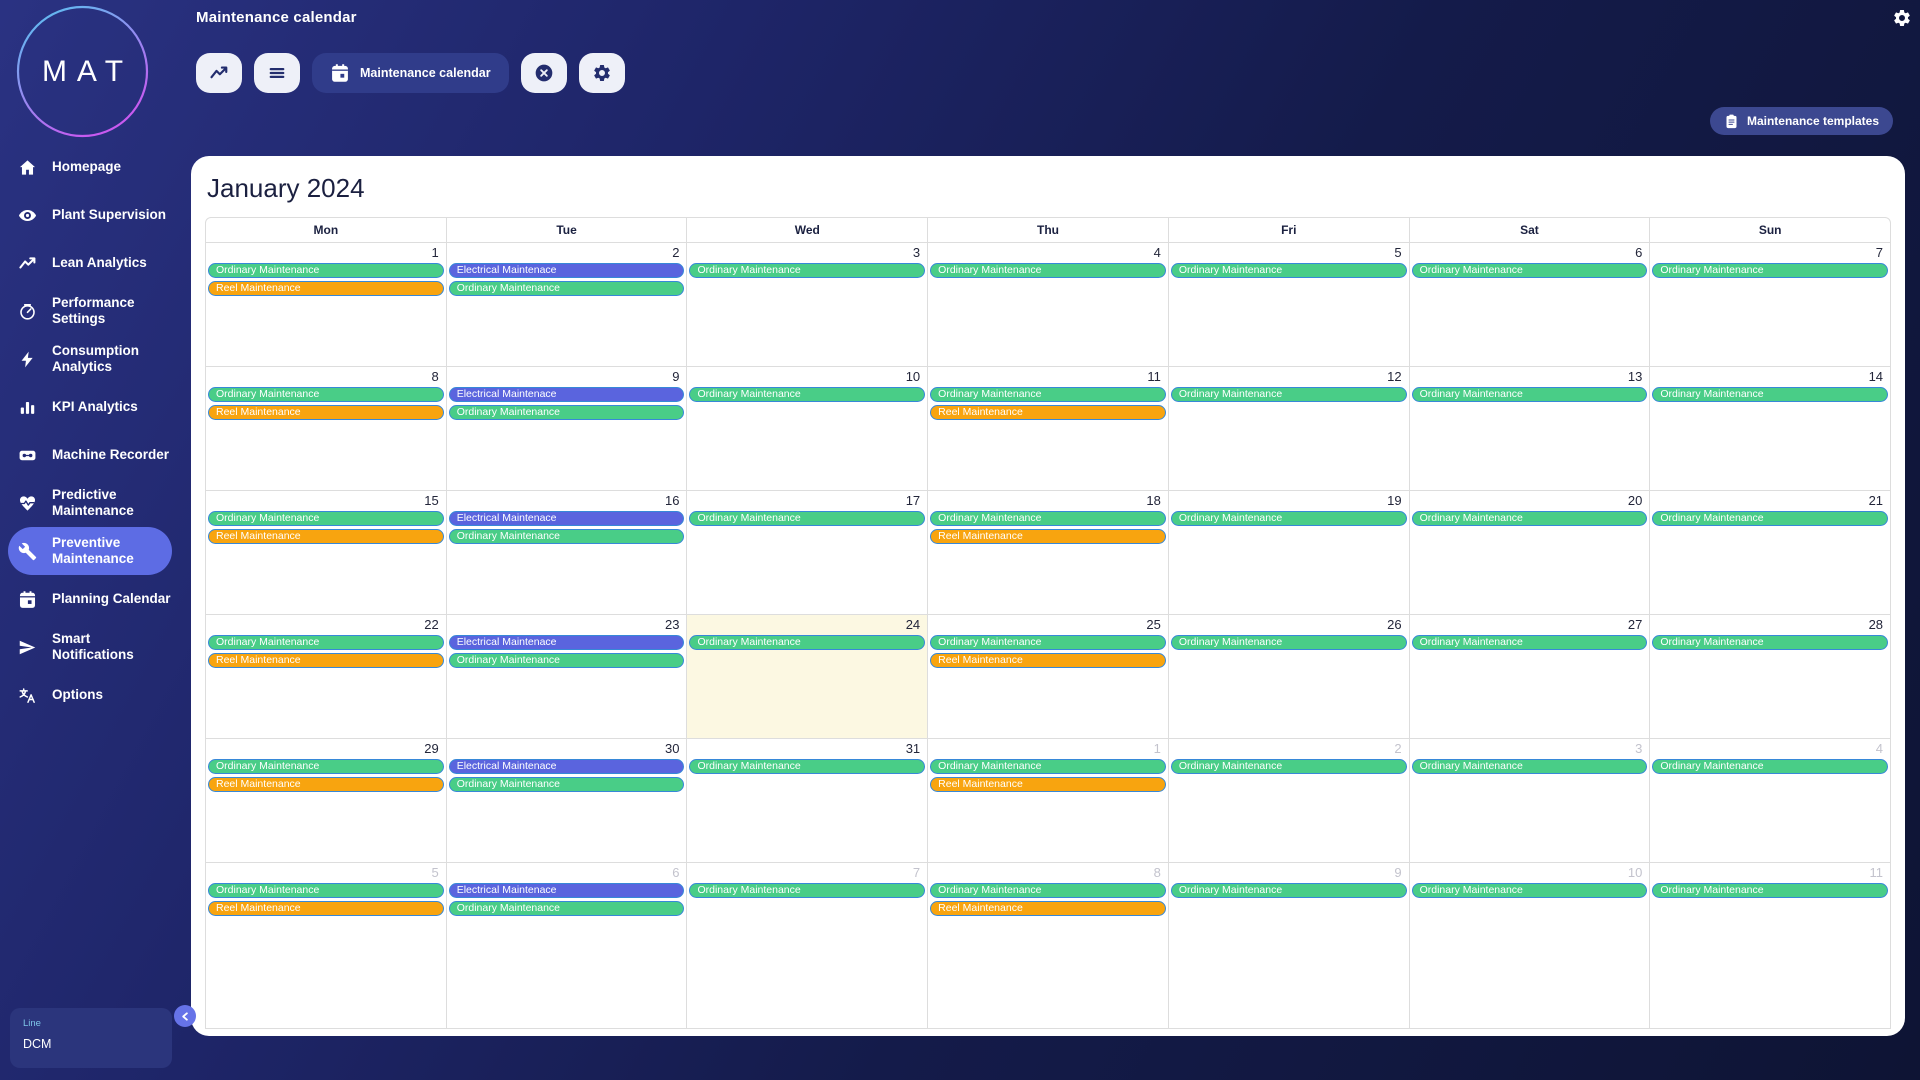 This screenshot has height=1080, width=1920. What do you see at coordinates (1770, 428) in the screenshot?
I see `calendar-day-cell: 14 Ordinary Maintenance` at bounding box center [1770, 428].